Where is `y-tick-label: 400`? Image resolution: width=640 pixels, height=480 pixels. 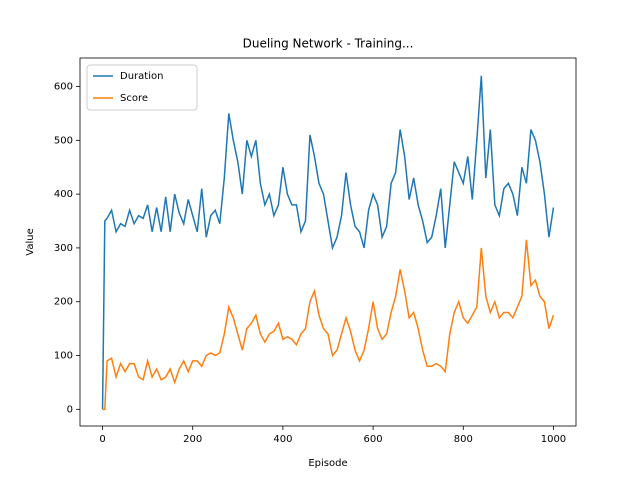
y-tick-label: 400 is located at coordinates (63, 194).